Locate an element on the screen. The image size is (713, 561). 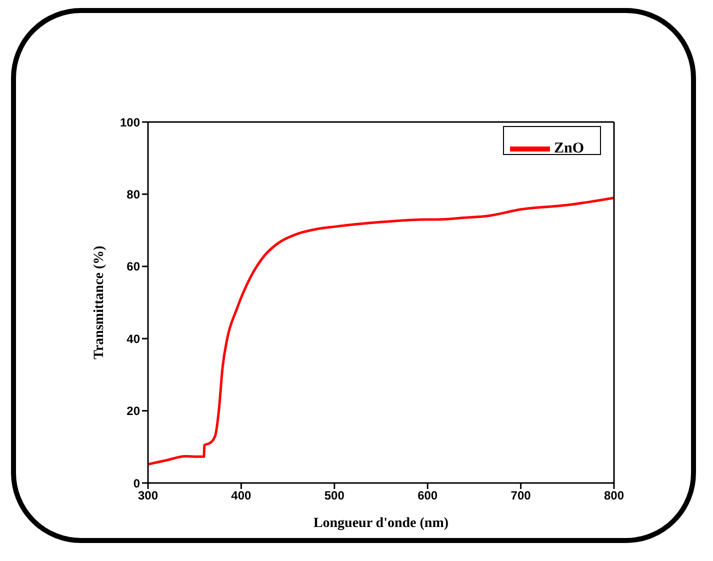
x-tick-label: 800 is located at coordinates (614, 495).